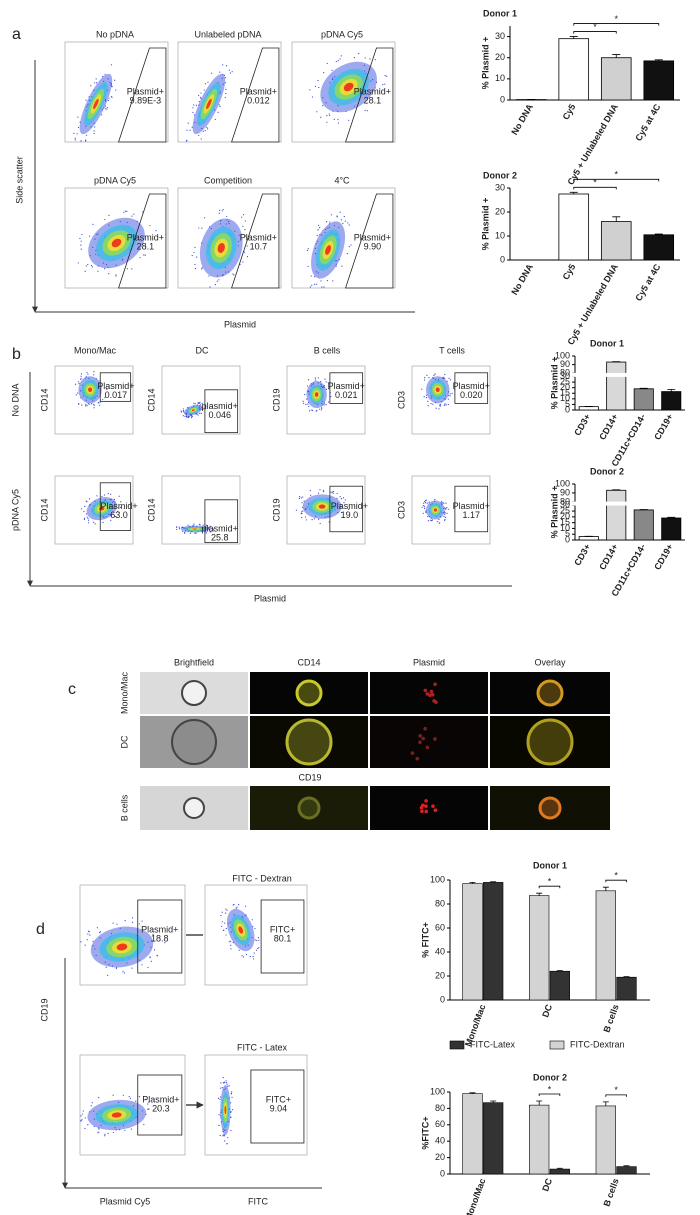 The height and width of the screenshot is (1215, 700). What do you see at coordinates (119, 515) in the screenshot?
I see `gate-value: 63.0` at bounding box center [119, 515].